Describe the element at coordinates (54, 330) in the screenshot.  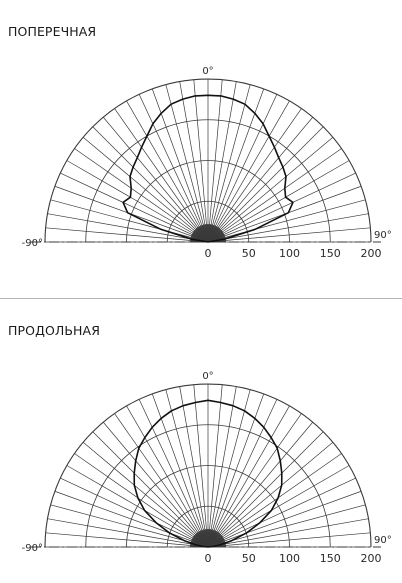
I see `chart-title: ПРОДОЛЬНАЯ` at that location.